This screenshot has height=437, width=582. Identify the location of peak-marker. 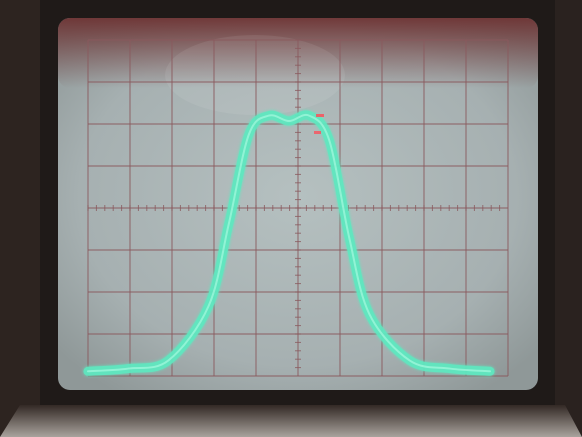
(320, 115).